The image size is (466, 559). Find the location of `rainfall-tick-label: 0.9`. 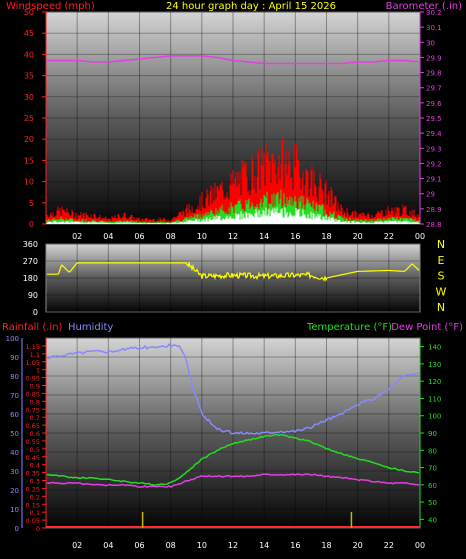

rainfall-tick-label: 0.9 is located at coordinates (35, 387).